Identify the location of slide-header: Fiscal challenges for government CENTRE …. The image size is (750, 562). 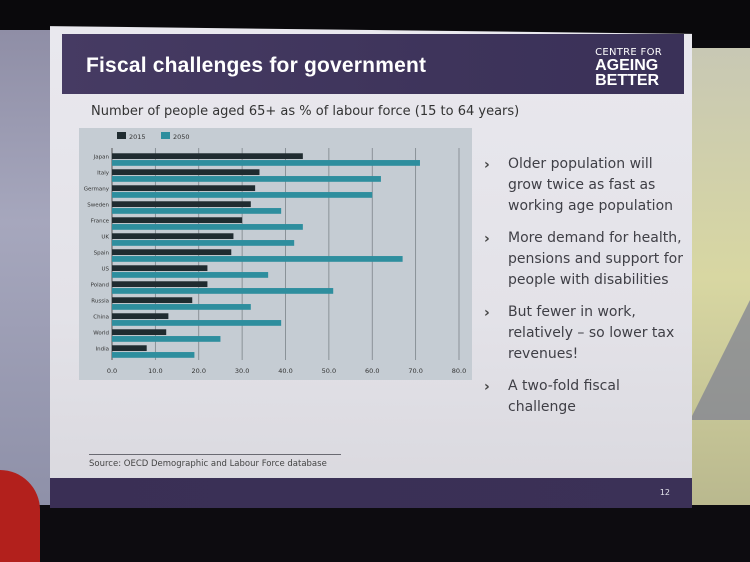
(373, 64).